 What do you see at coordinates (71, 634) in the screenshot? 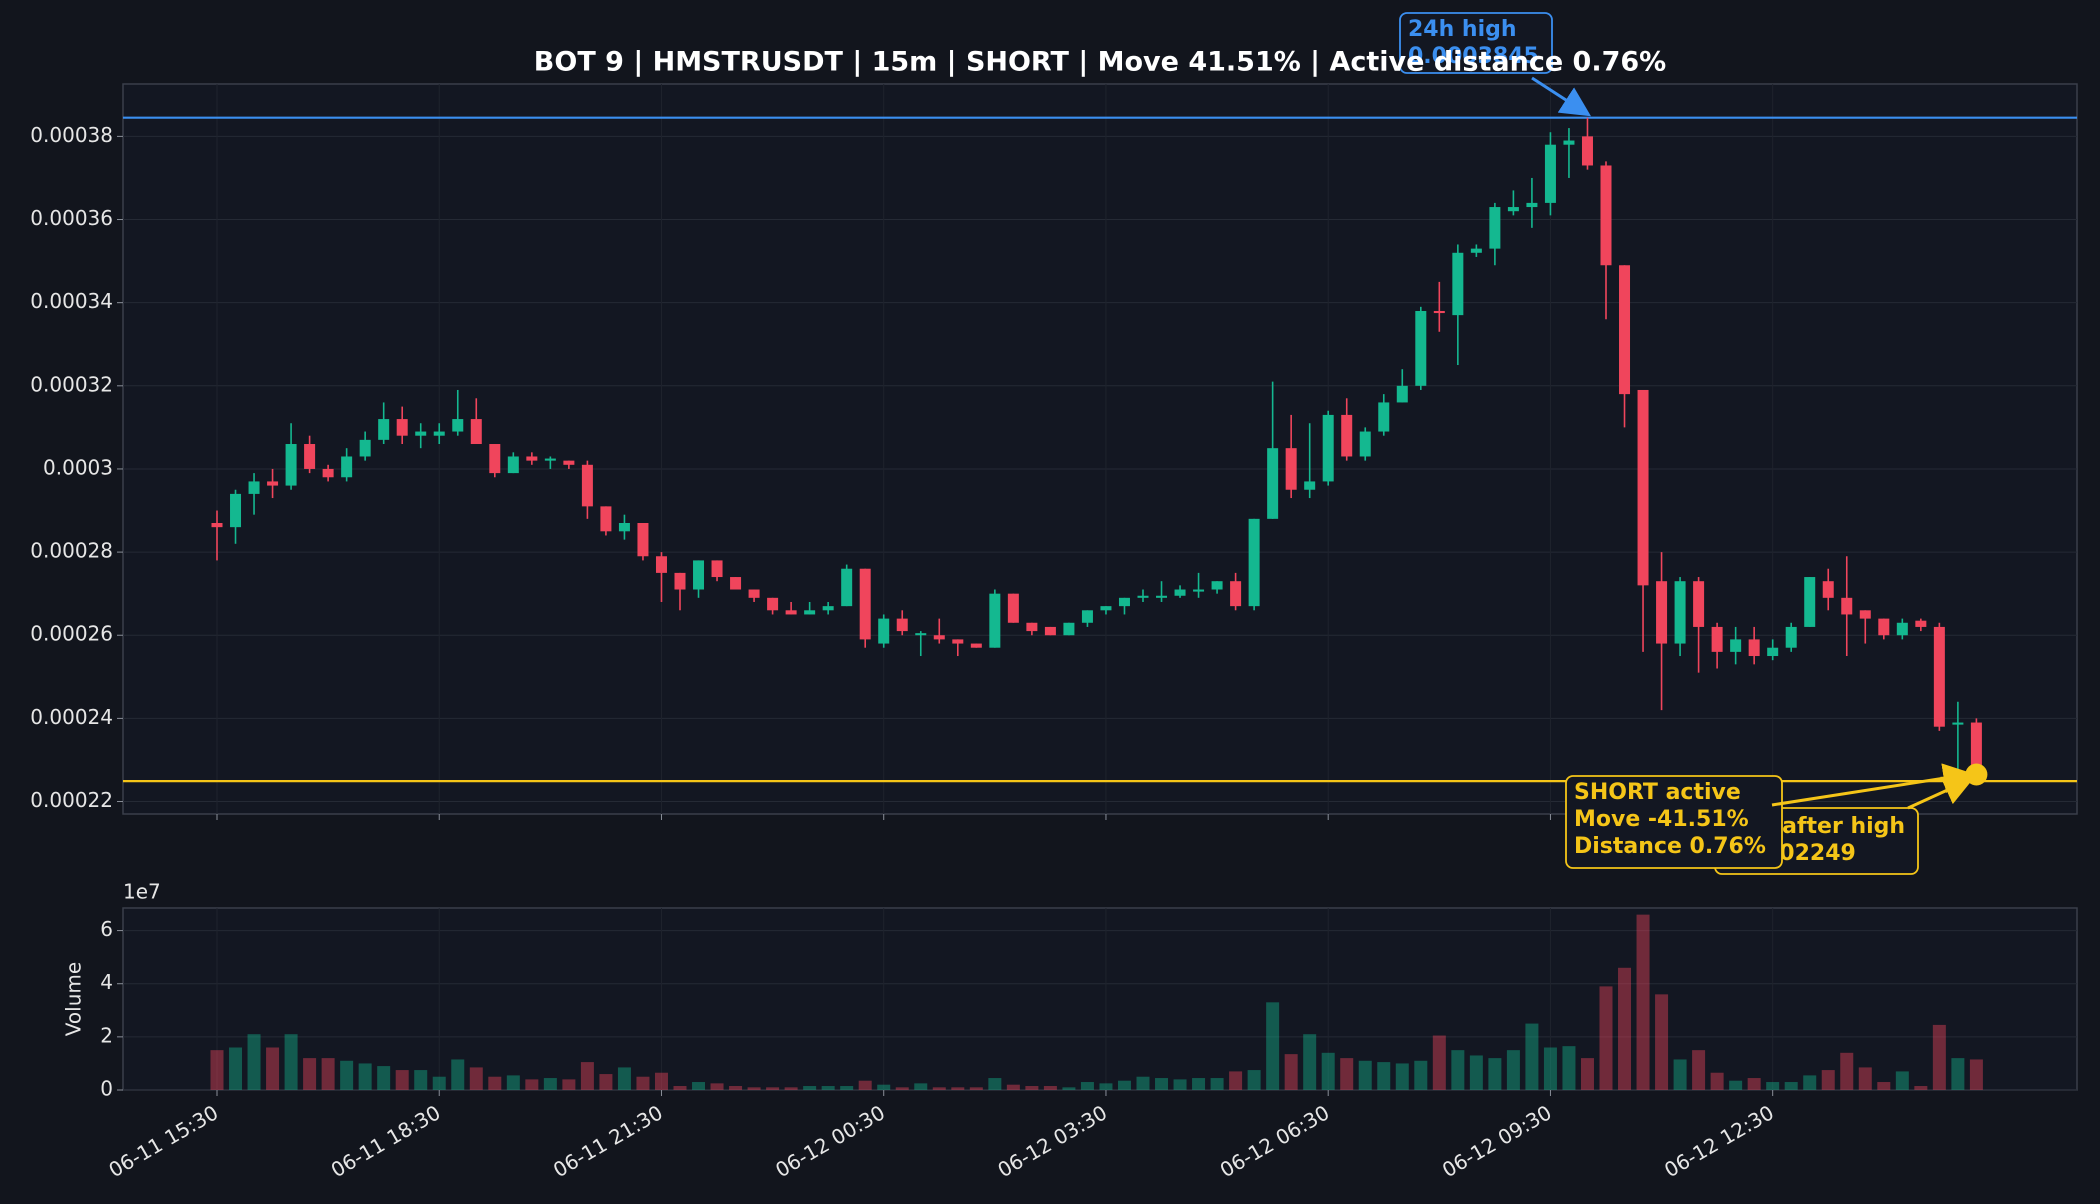
I see `y-tick-label: 0.00026` at bounding box center [71, 634].